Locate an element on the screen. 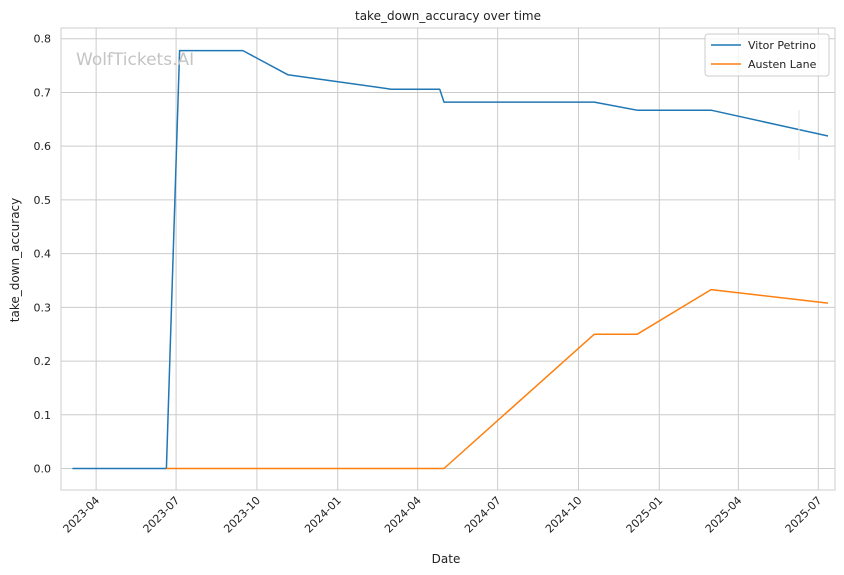 The image size is (844, 575). watermark-text: WolfTickets.AI is located at coordinates (135, 60).